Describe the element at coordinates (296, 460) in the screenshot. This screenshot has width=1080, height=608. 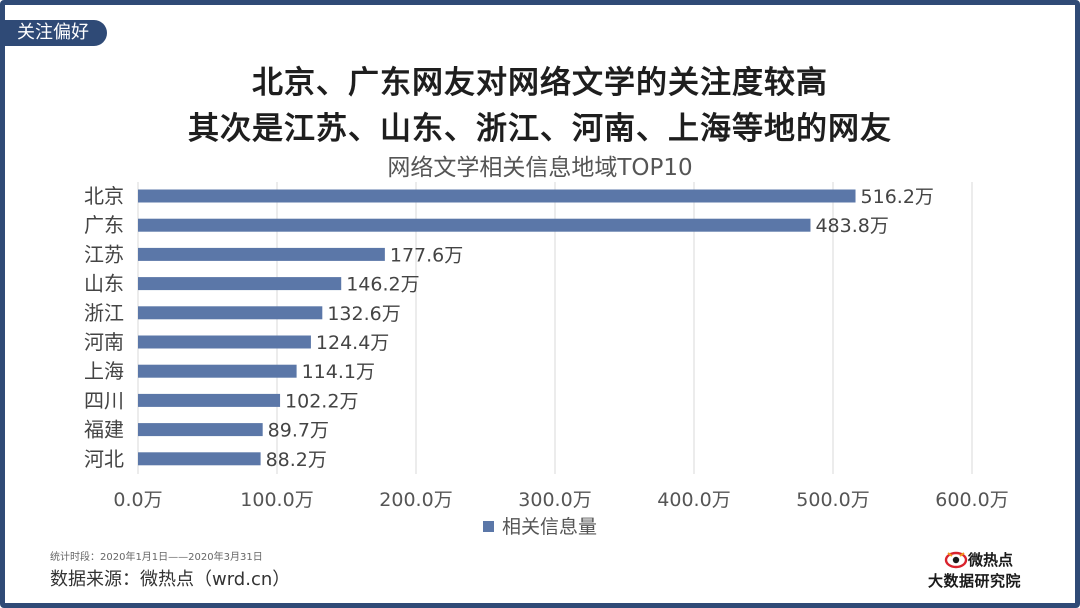
I see `data-label: 88.2万` at that location.